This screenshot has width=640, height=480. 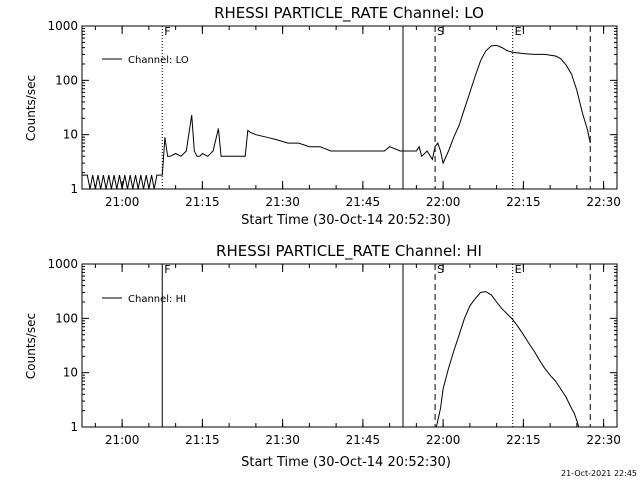 I want to click on series-line, so click(x=507, y=359).